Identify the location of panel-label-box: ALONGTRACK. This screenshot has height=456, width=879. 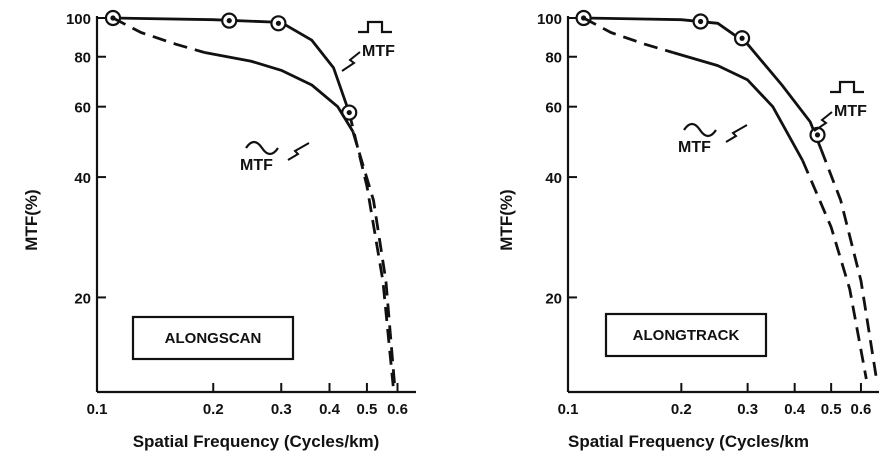
(686, 335).